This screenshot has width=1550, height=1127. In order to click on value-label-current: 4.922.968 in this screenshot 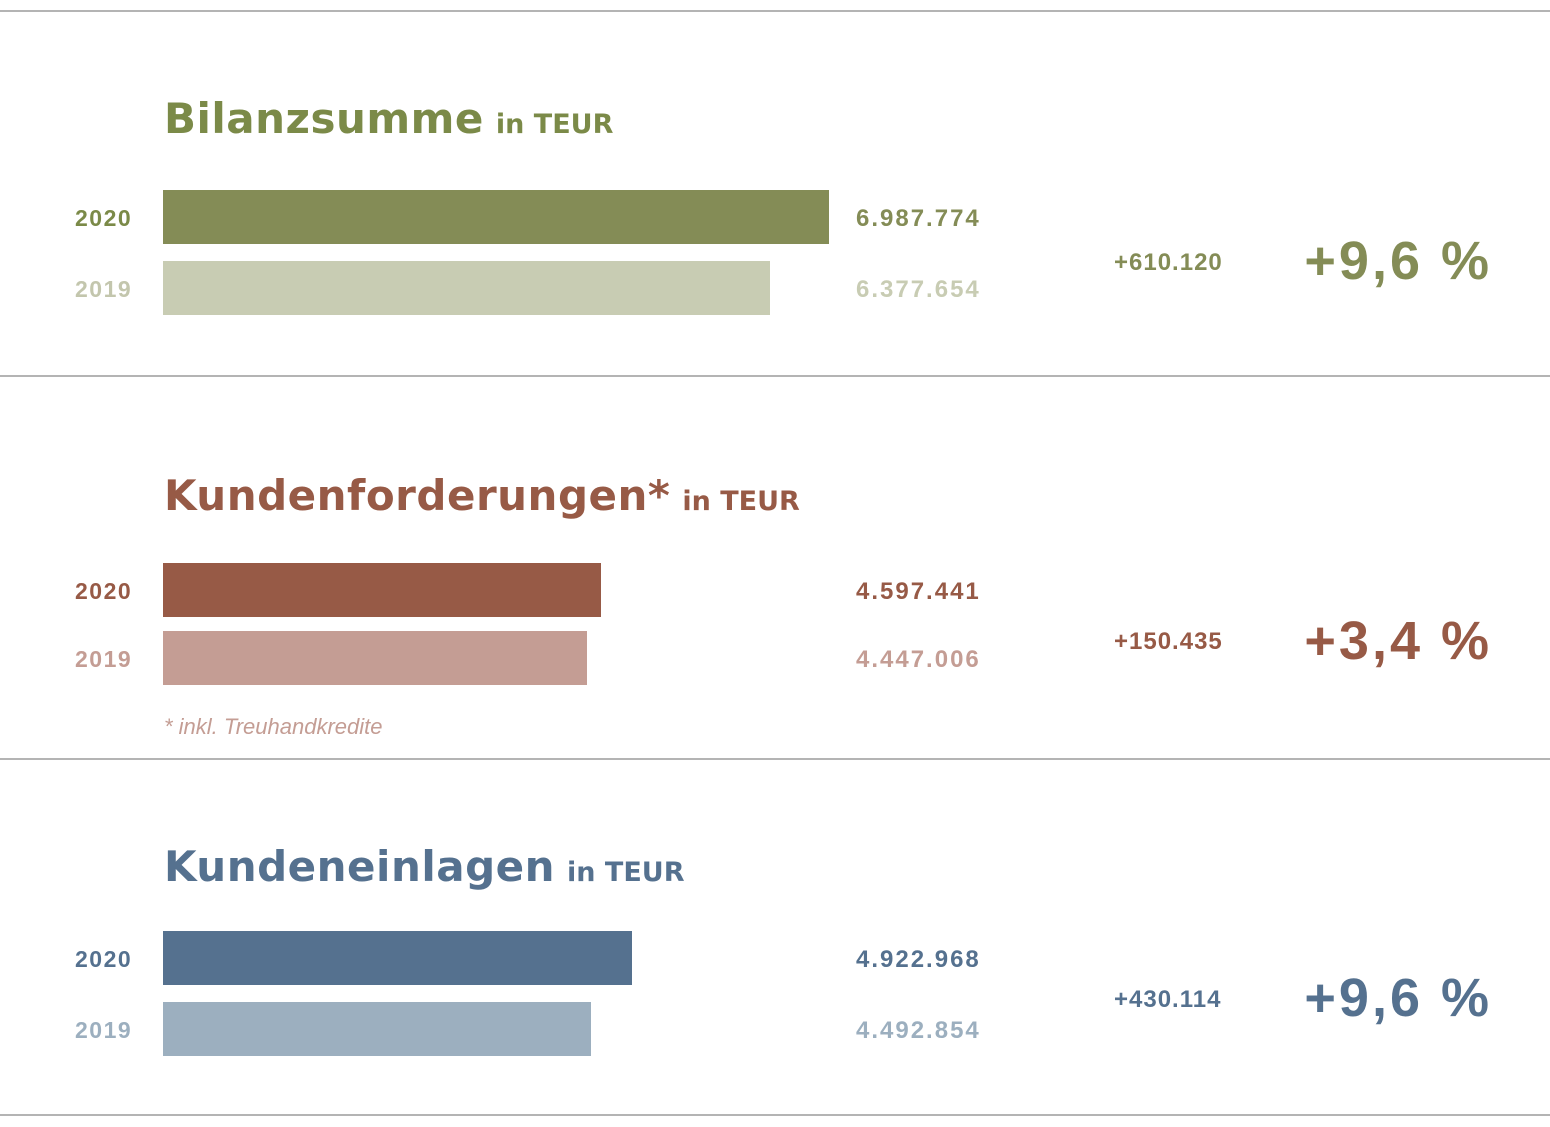, I will do `click(918, 959)`.